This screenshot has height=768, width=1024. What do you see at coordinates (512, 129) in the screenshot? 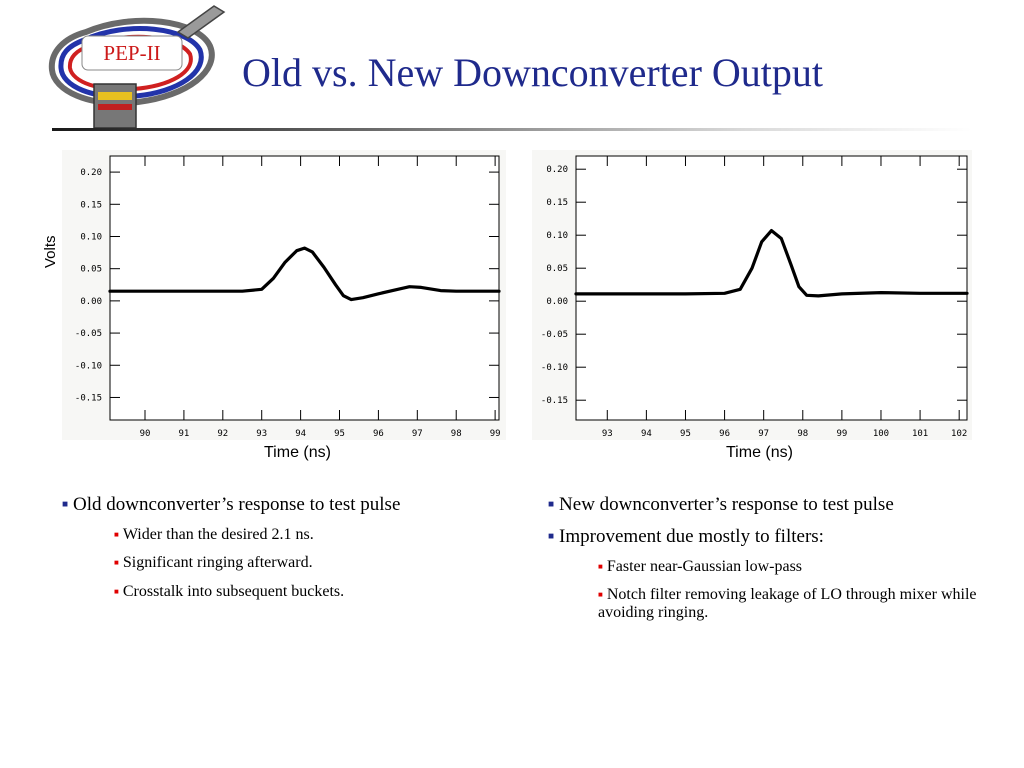
I see `title-underline` at bounding box center [512, 129].